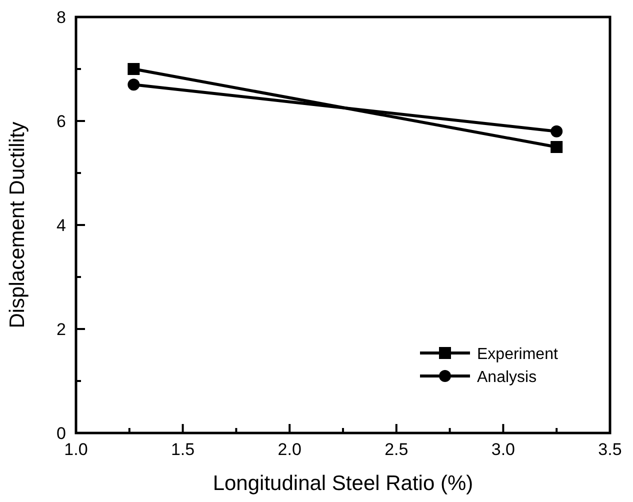  What do you see at coordinates (17, 224) in the screenshot?
I see `y-axis-title: Displacement Ductility` at bounding box center [17, 224].